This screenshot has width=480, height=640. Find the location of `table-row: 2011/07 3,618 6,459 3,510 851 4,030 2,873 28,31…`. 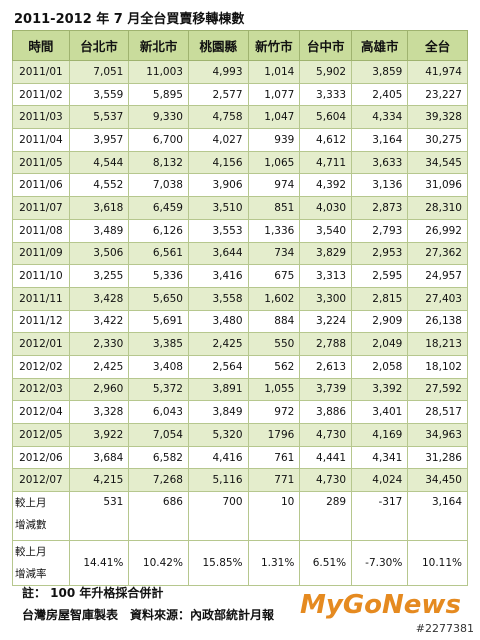

table-row: 2011/07 3,618 6,459 3,510 851 4,030 2,873 28,31… is located at coordinates (240, 208).